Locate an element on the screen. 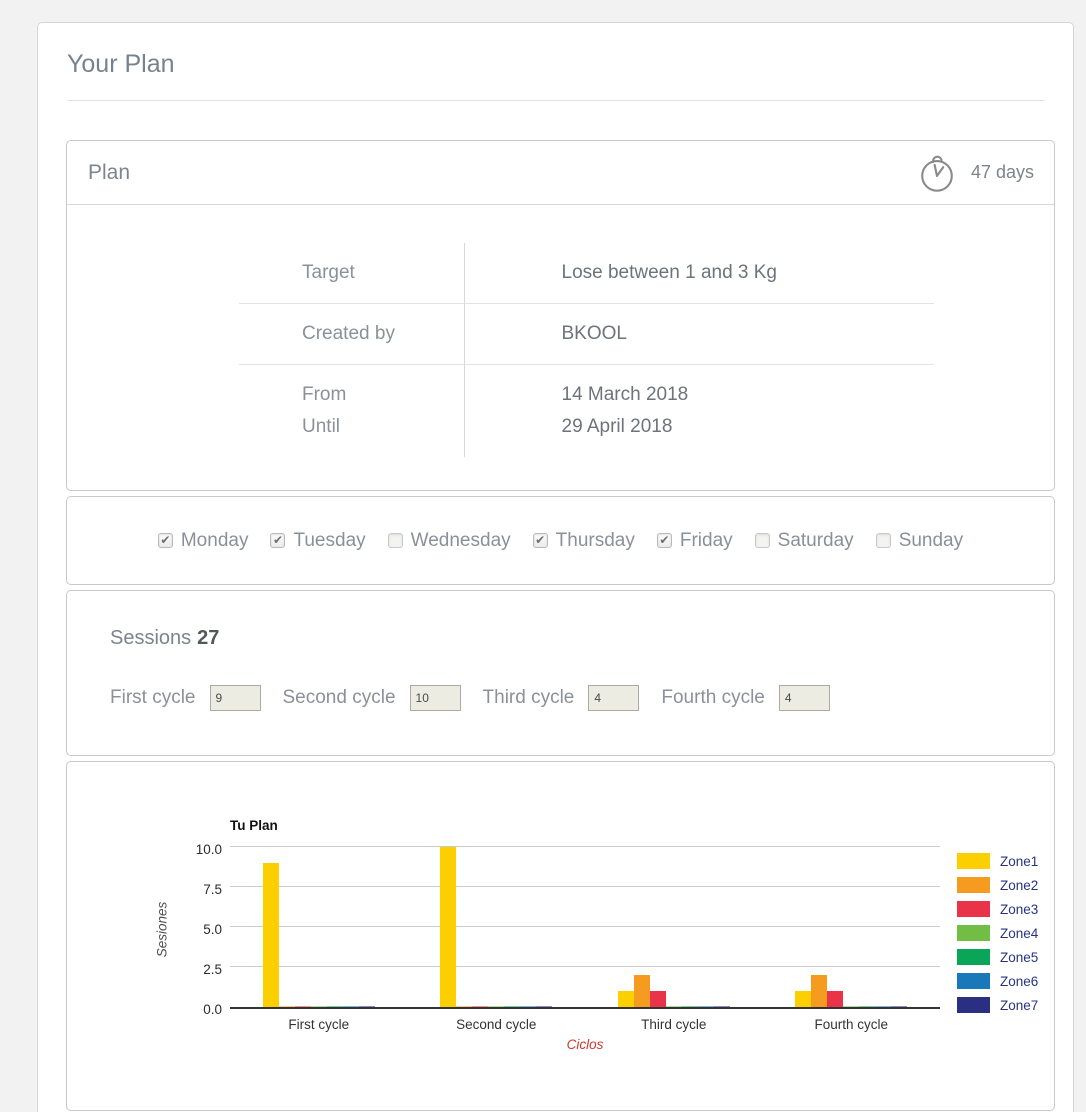  weekday-label: Monday is located at coordinates (214, 540).